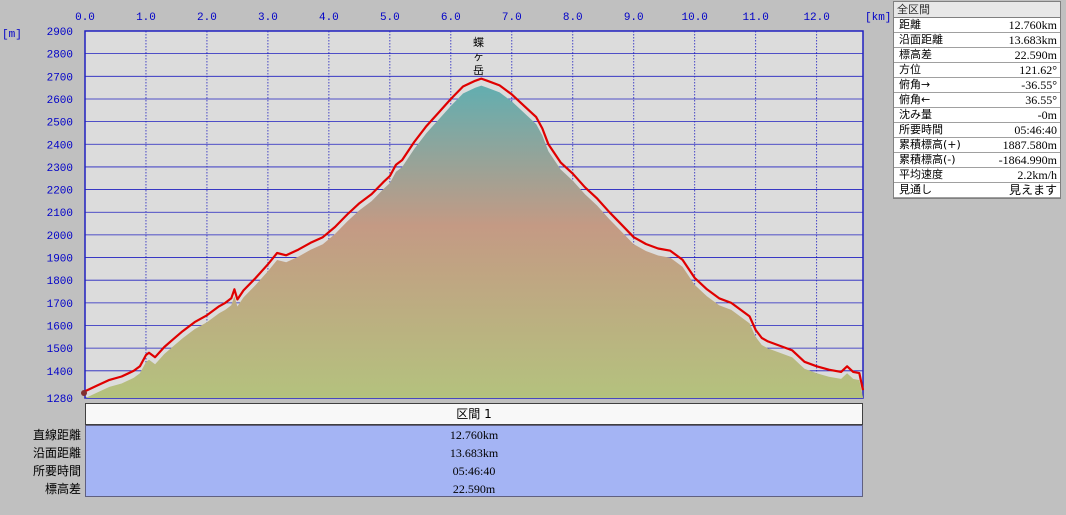  I want to click on x-tick-label: 4.0, so click(329, 18).